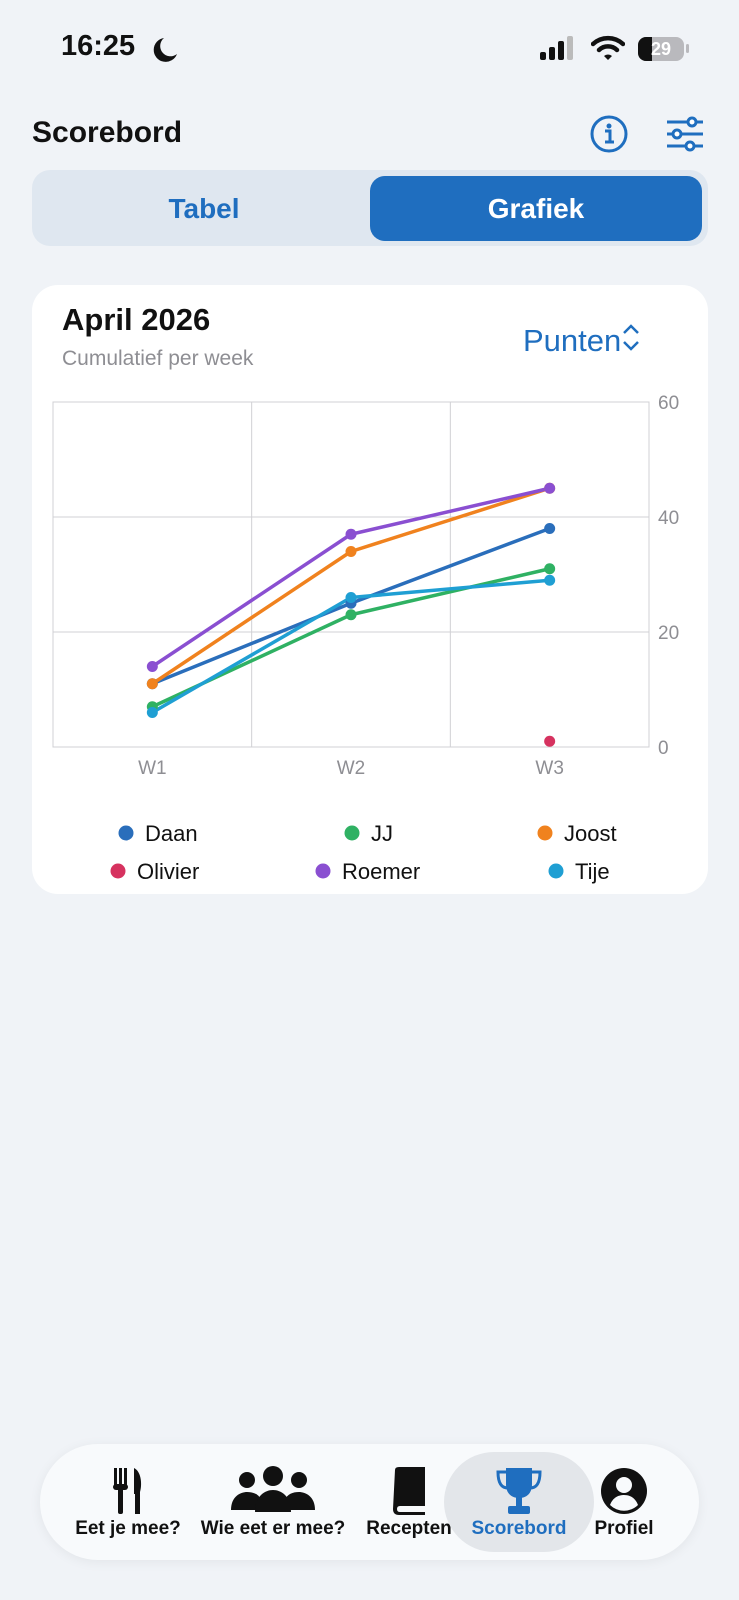 Image resolution: width=739 pixels, height=1600 pixels. I want to click on legend-label: Daan, so click(171, 833).